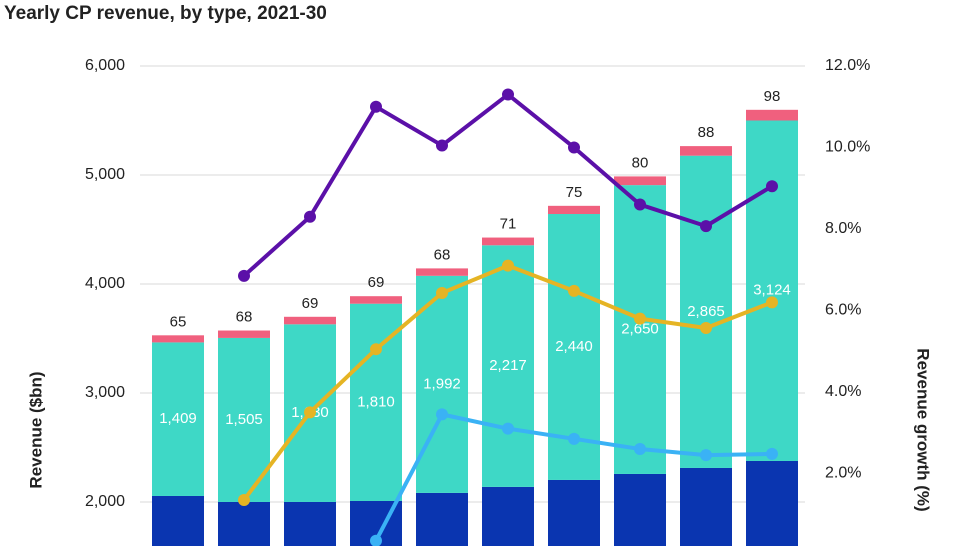 This screenshot has width=971, height=546. What do you see at coordinates (843, 228) in the screenshot?
I see `y2-tick-label: 8.0%` at bounding box center [843, 228].